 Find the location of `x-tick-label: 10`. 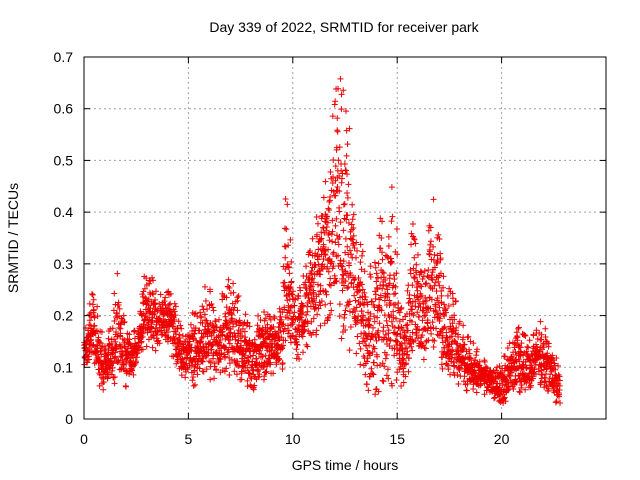

x-tick-label: 10 is located at coordinates (293, 439).